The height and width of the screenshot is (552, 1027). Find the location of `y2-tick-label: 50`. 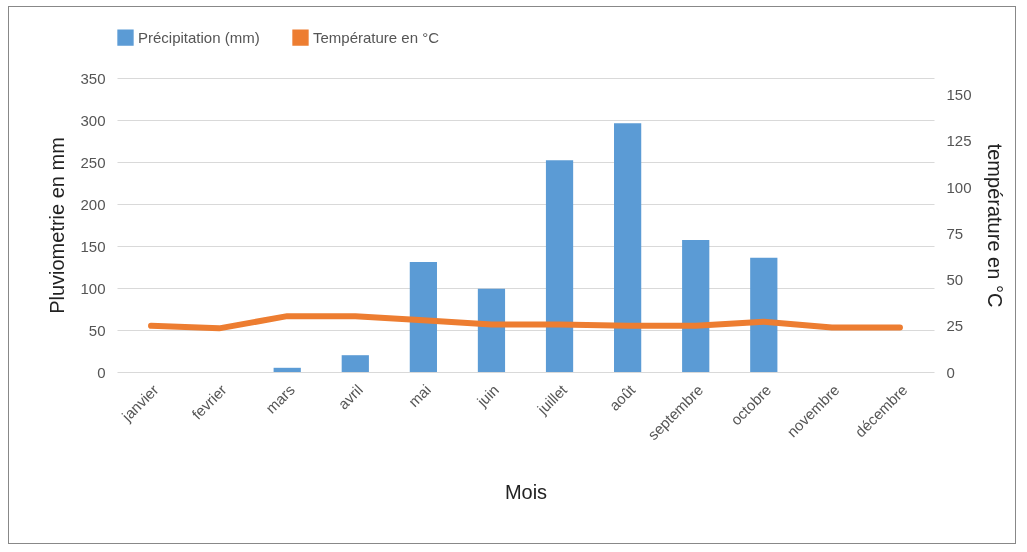

y2-tick-label: 50 is located at coordinates (955, 280).